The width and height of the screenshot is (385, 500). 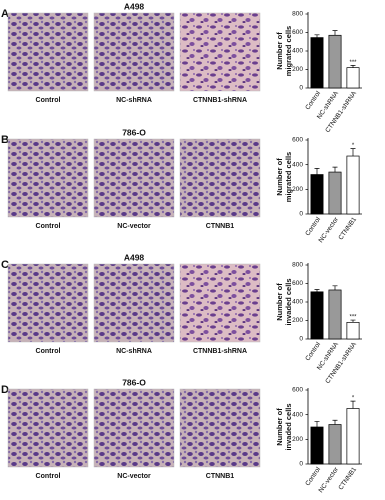 What do you see at coordinates (5, 265) in the screenshot?
I see `panel-label: C` at bounding box center [5, 265].